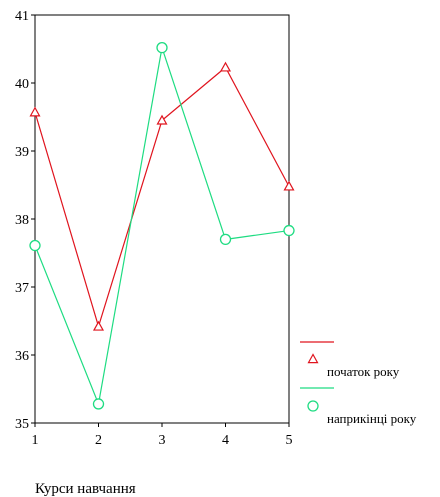 The height and width of the screenshot is (497, 440). What do you see at coordinates (22, 288) in the screenshot?
I see `y-tick-label: 37` at bounding box center [22, 288].